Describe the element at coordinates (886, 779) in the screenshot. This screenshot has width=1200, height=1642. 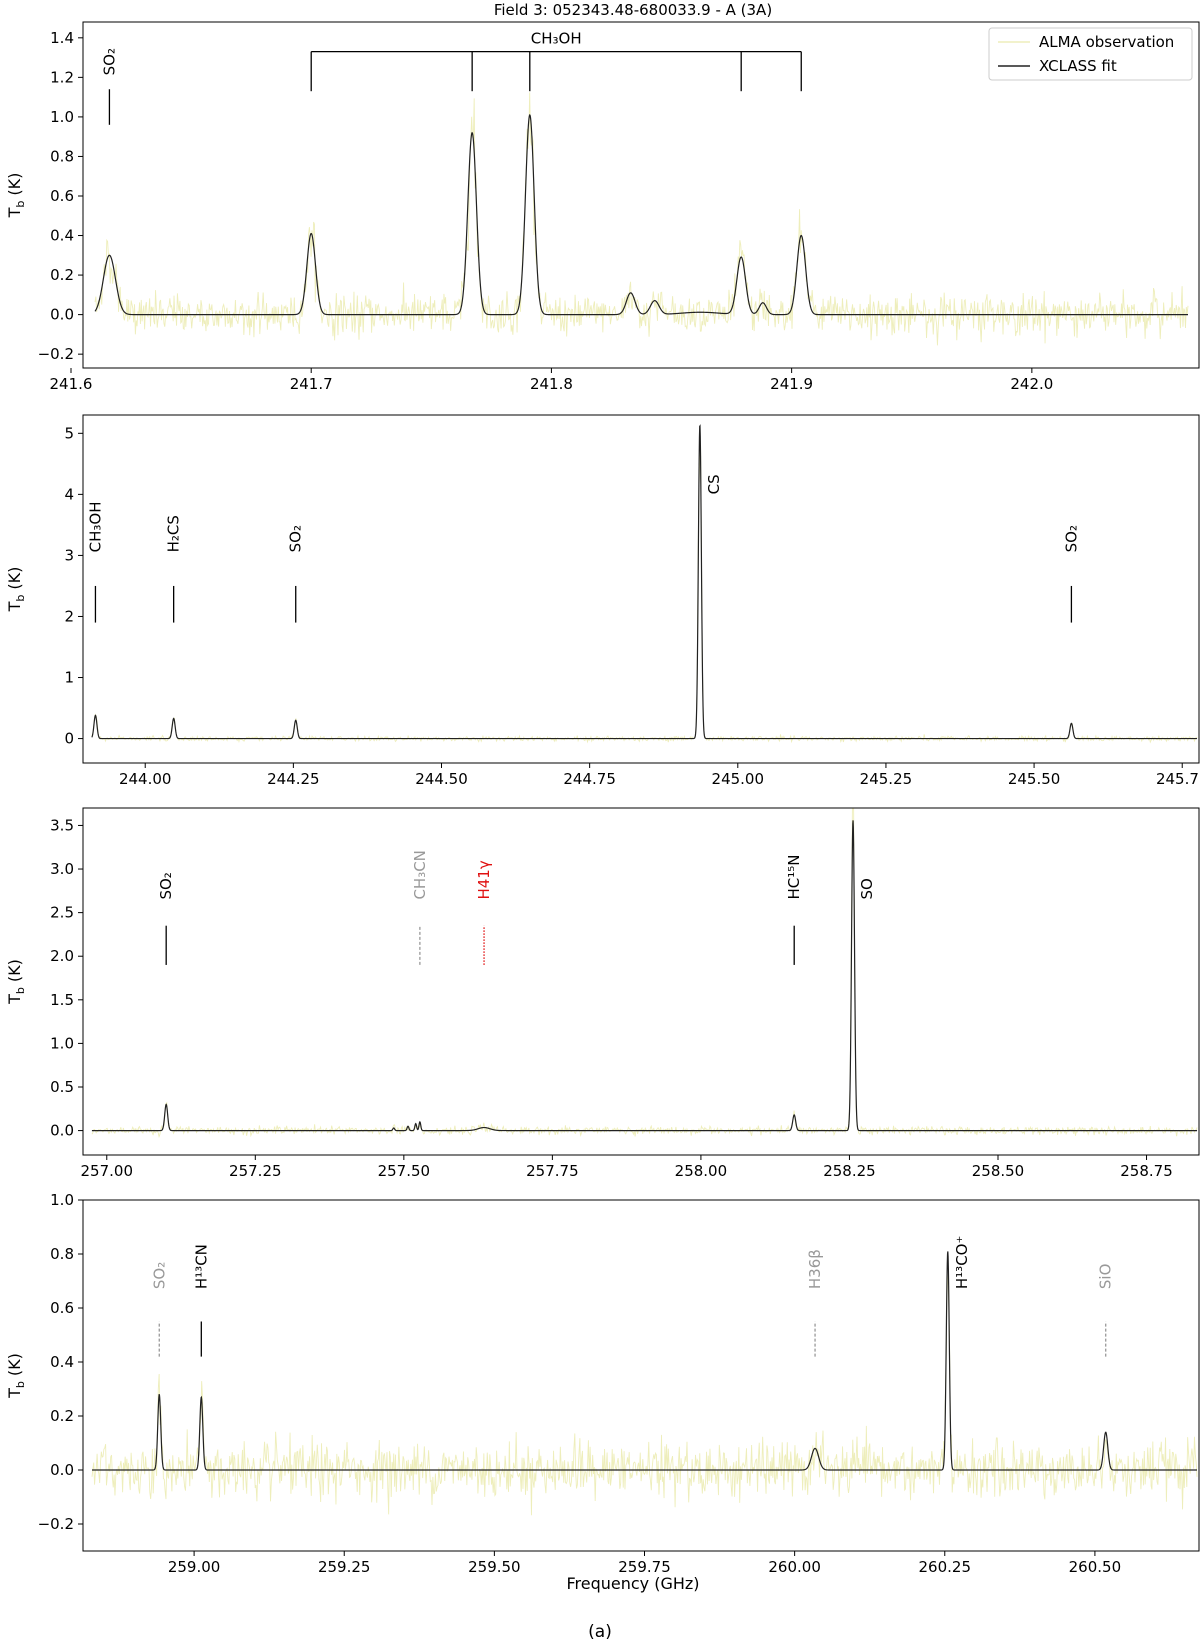
I see `x-tick-label: 245.25` at that location.